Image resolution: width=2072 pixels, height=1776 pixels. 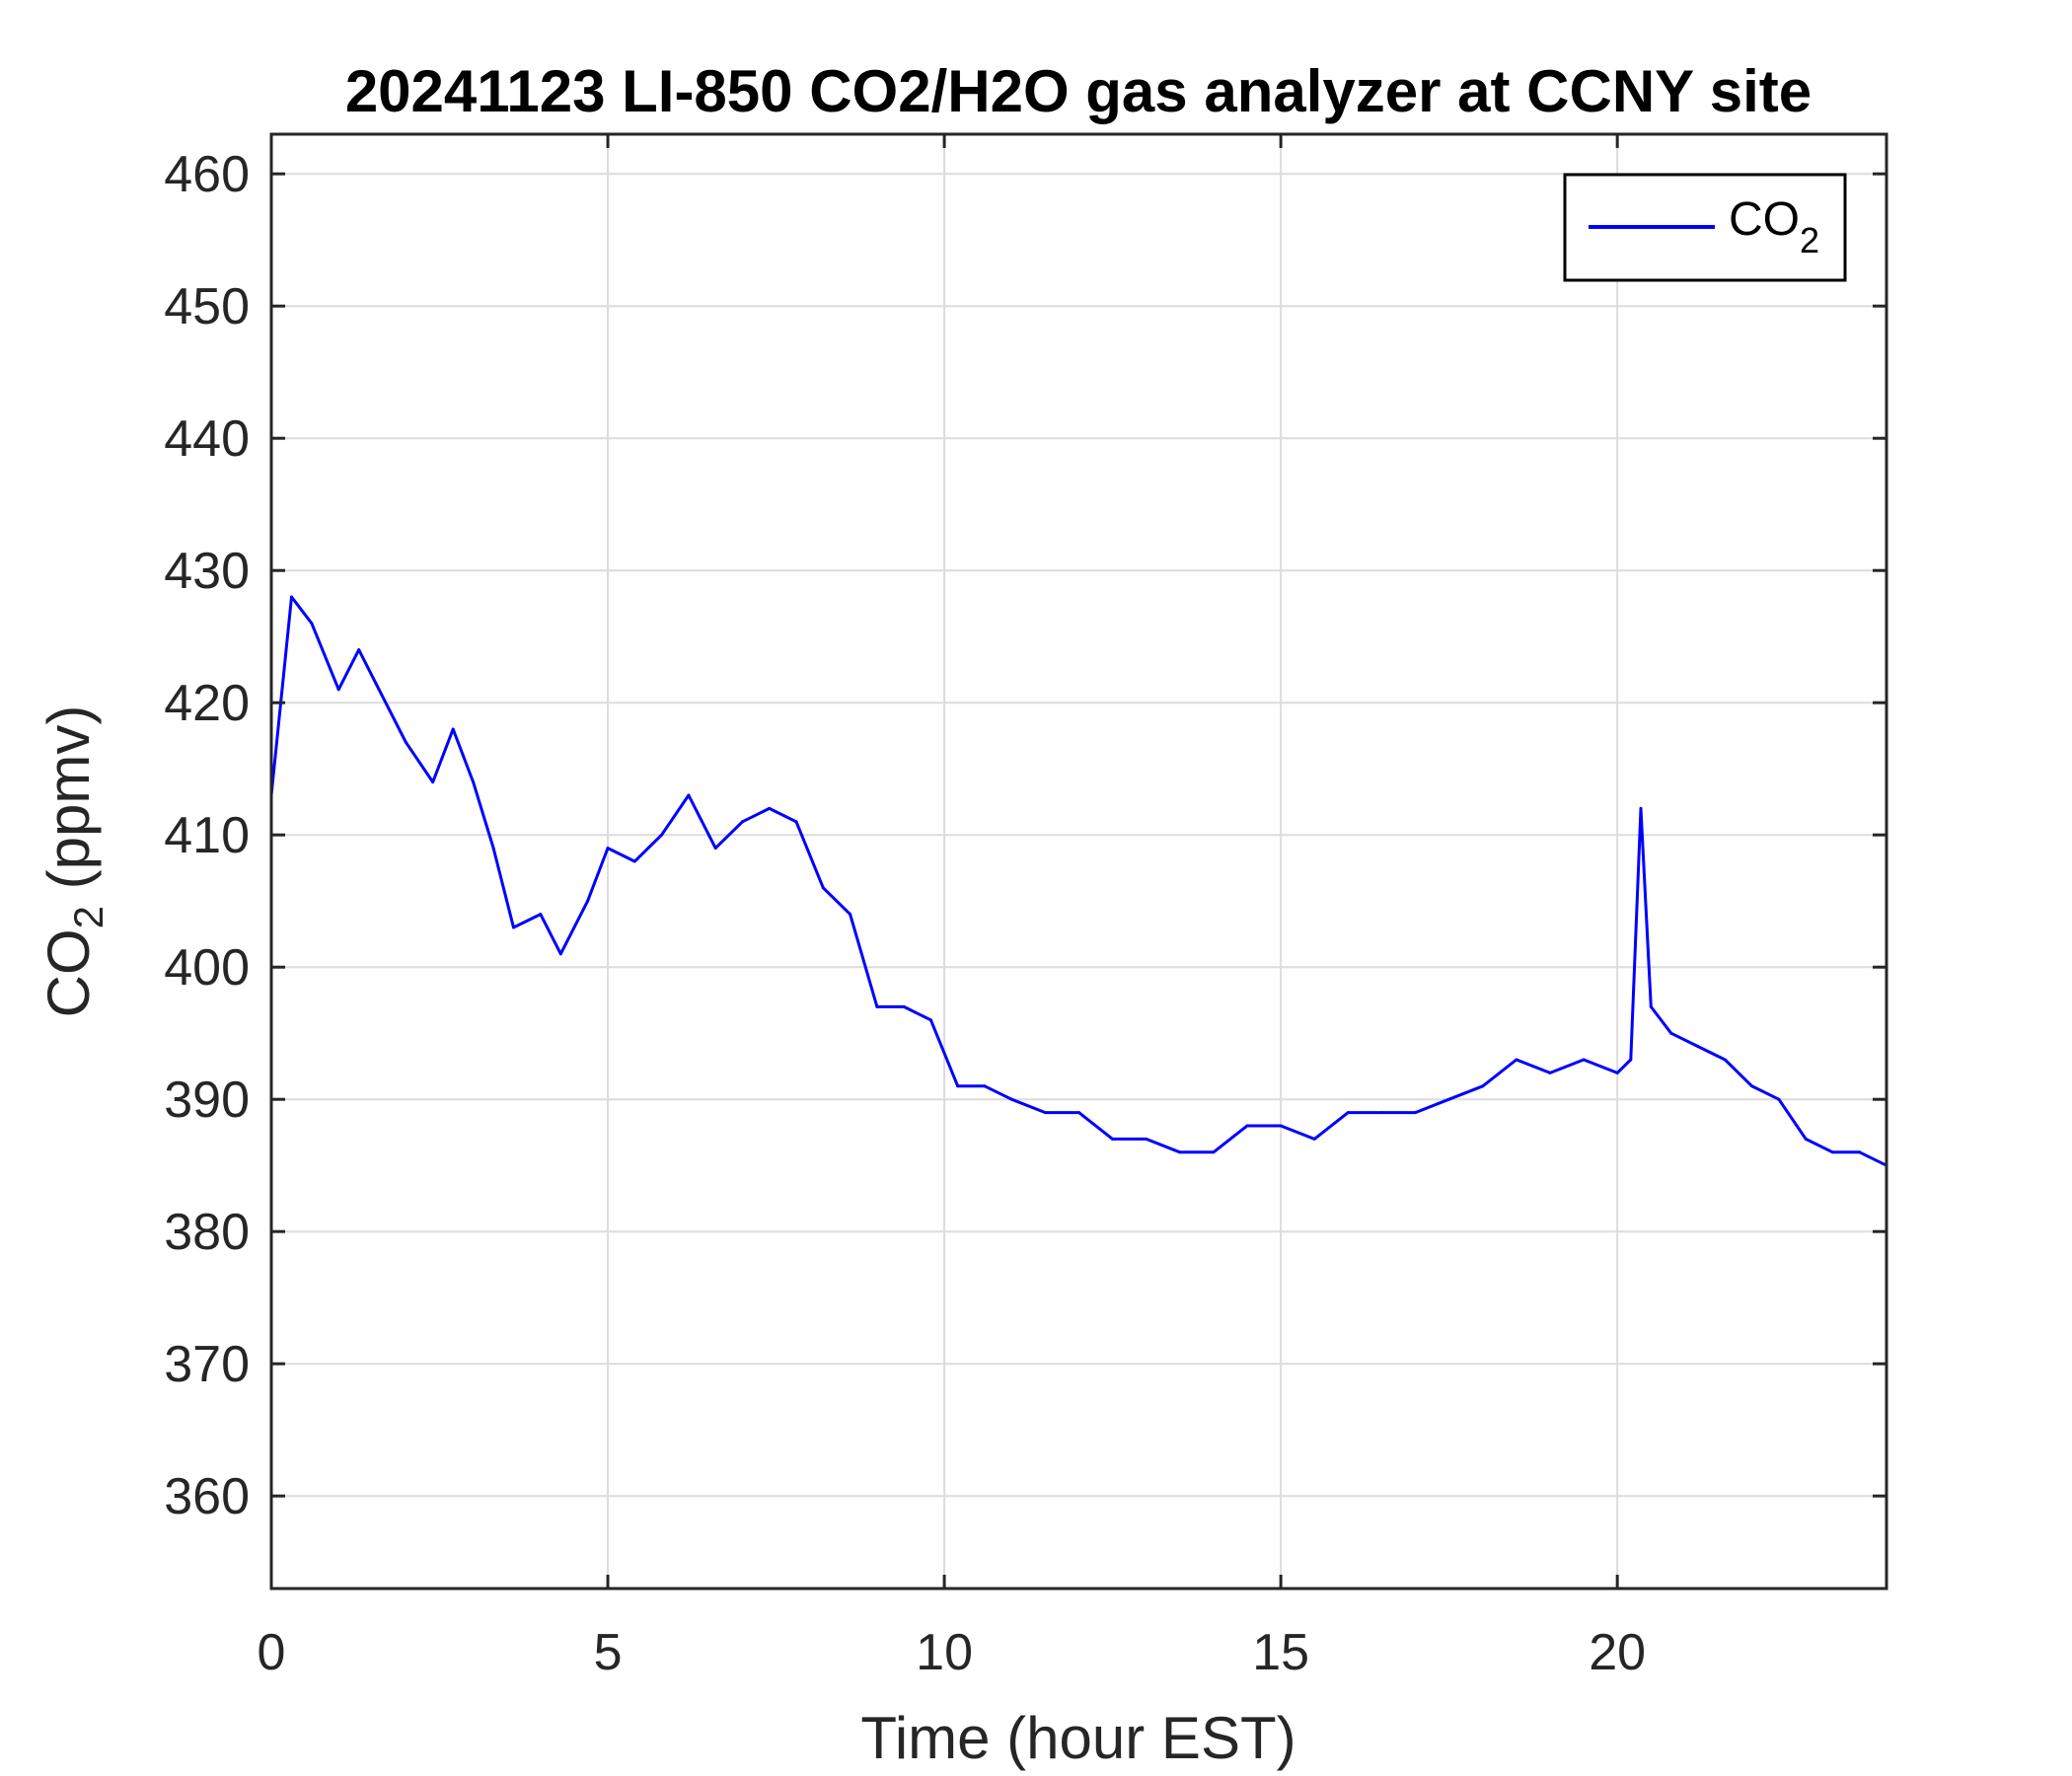 What do you see at coordinates (1765, 219) in the screenshot?
I see `legend-label-main: CO` at bounding box center [1765, 219].